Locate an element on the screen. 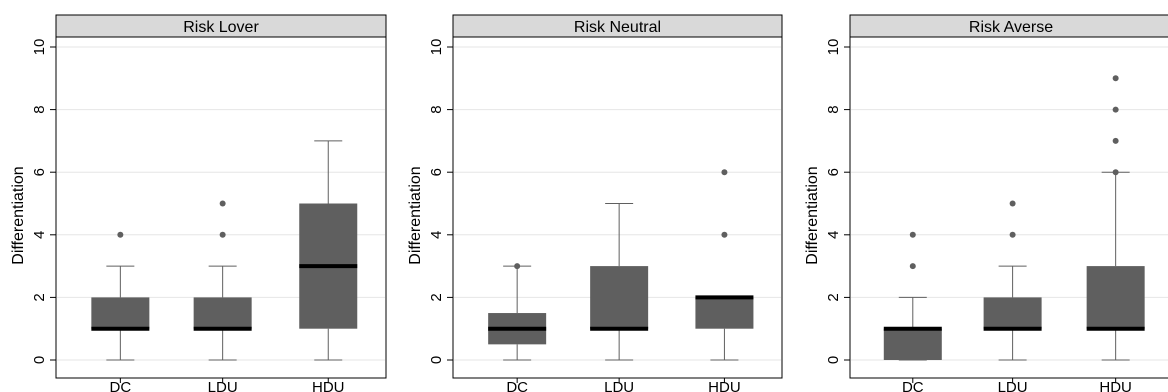 The width and height of the screenshot is (1168, 392). facet-title: Risk Neutral is located at coordinates (617, 27).